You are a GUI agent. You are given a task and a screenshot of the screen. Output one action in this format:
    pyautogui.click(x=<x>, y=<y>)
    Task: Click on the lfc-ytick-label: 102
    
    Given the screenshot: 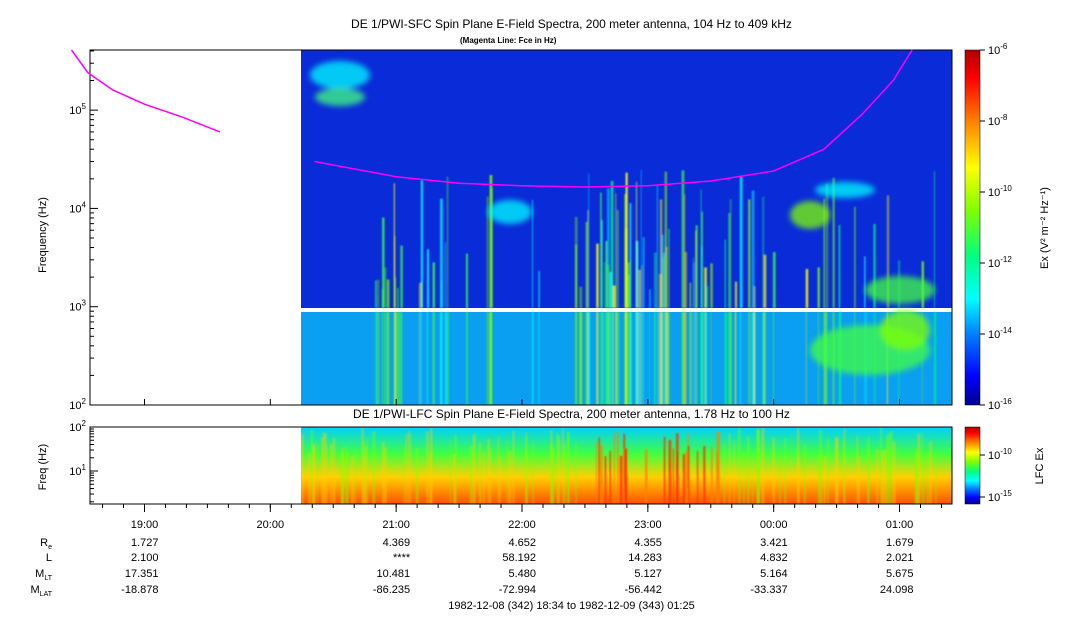 What is the action you would take?
    pyautogui.click(x=77, y=426)
    